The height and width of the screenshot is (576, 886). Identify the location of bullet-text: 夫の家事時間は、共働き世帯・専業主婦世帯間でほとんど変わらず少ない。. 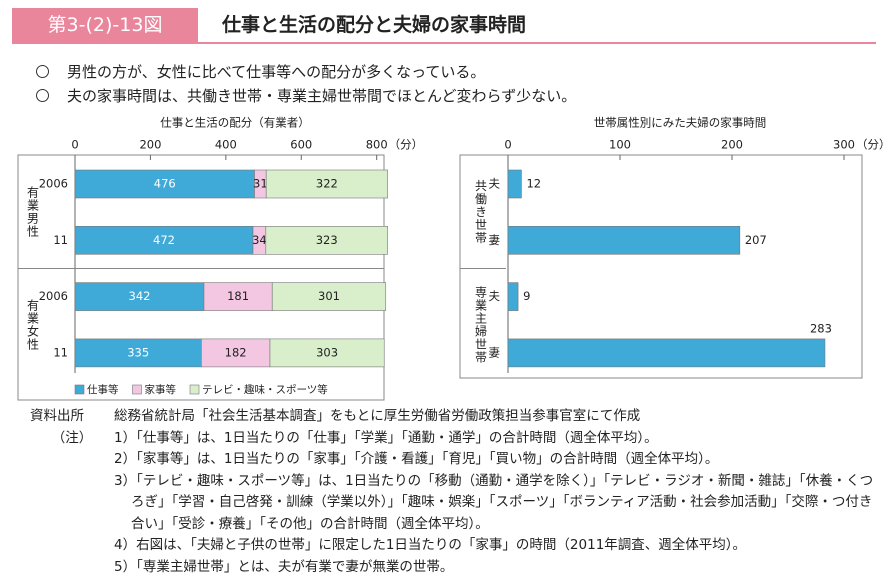
(322, 96).